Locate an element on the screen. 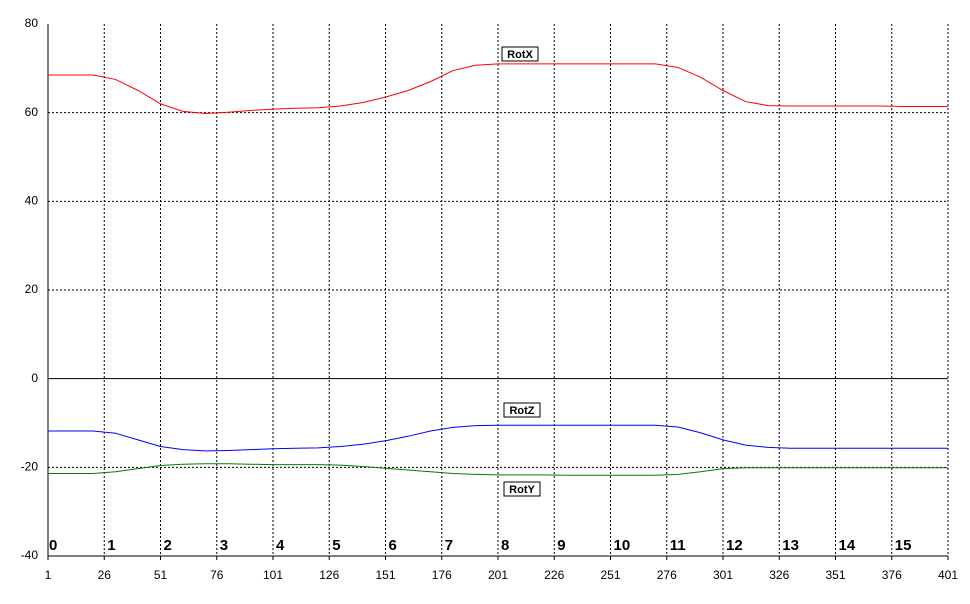 The image size is (970, 604). annotation: 9 is located at coordinates (561, 545).